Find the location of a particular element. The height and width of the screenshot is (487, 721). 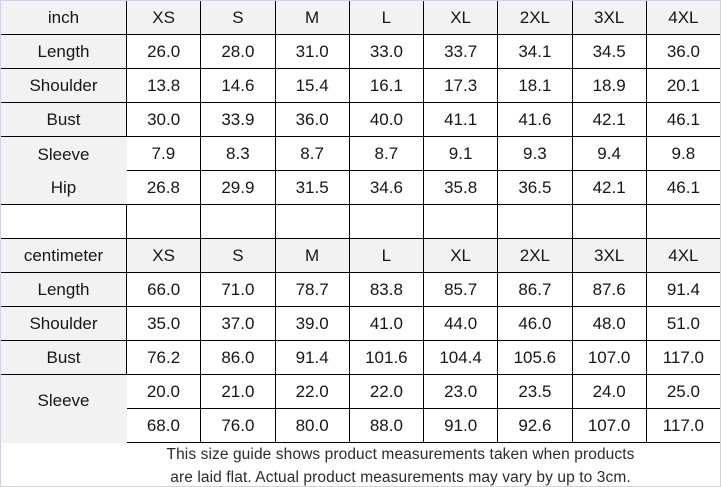

size-value: 33.0 is located at coordinates (386, 51).